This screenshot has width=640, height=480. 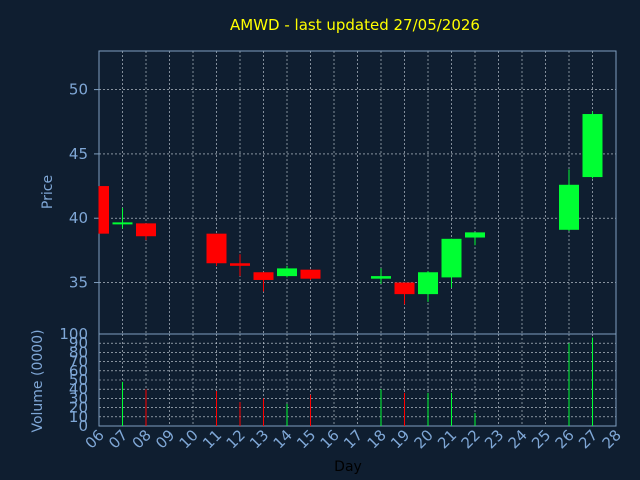 I want to click on price-tick-label: 40, so click(x=78, y=218).